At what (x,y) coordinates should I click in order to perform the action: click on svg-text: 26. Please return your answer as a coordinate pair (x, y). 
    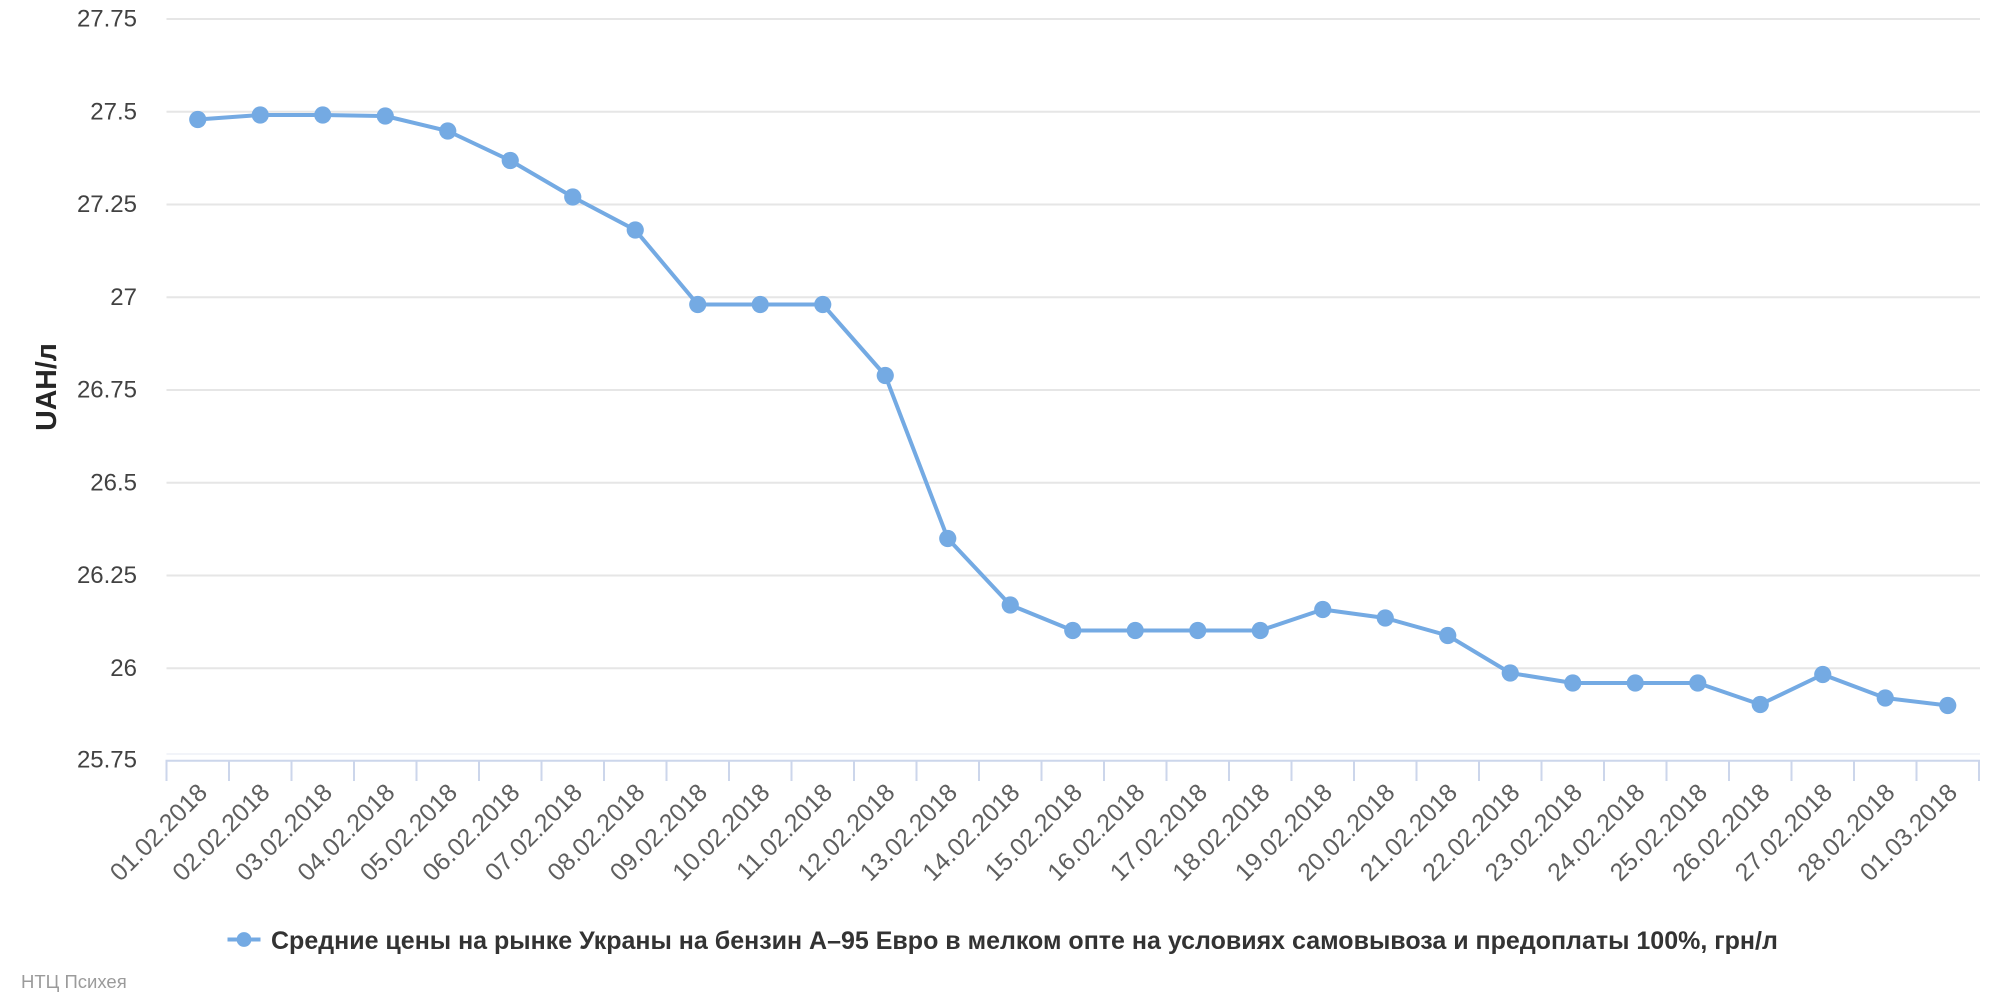
    Looking at the image, I should click on (123, 668).